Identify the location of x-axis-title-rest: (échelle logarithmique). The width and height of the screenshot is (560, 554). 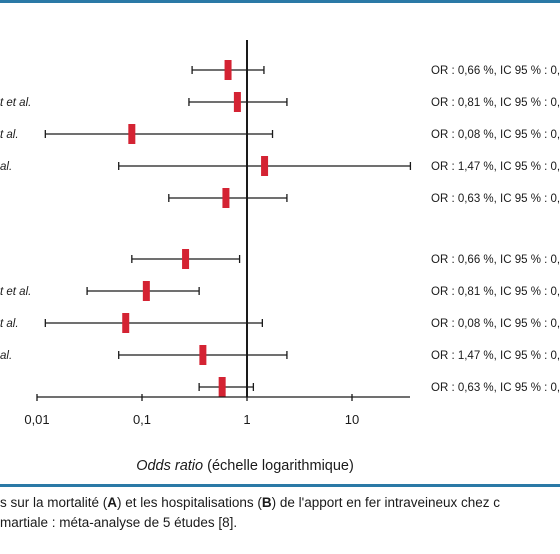
(278, 466).